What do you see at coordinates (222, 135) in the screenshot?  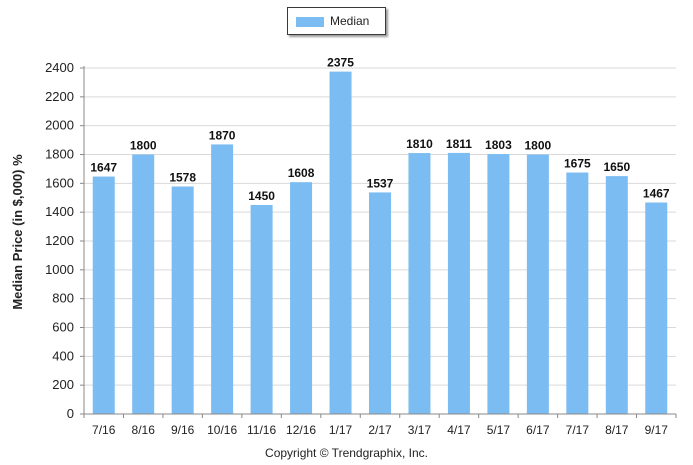 I see `data-label: 1870` at bounding box center [222, 135].